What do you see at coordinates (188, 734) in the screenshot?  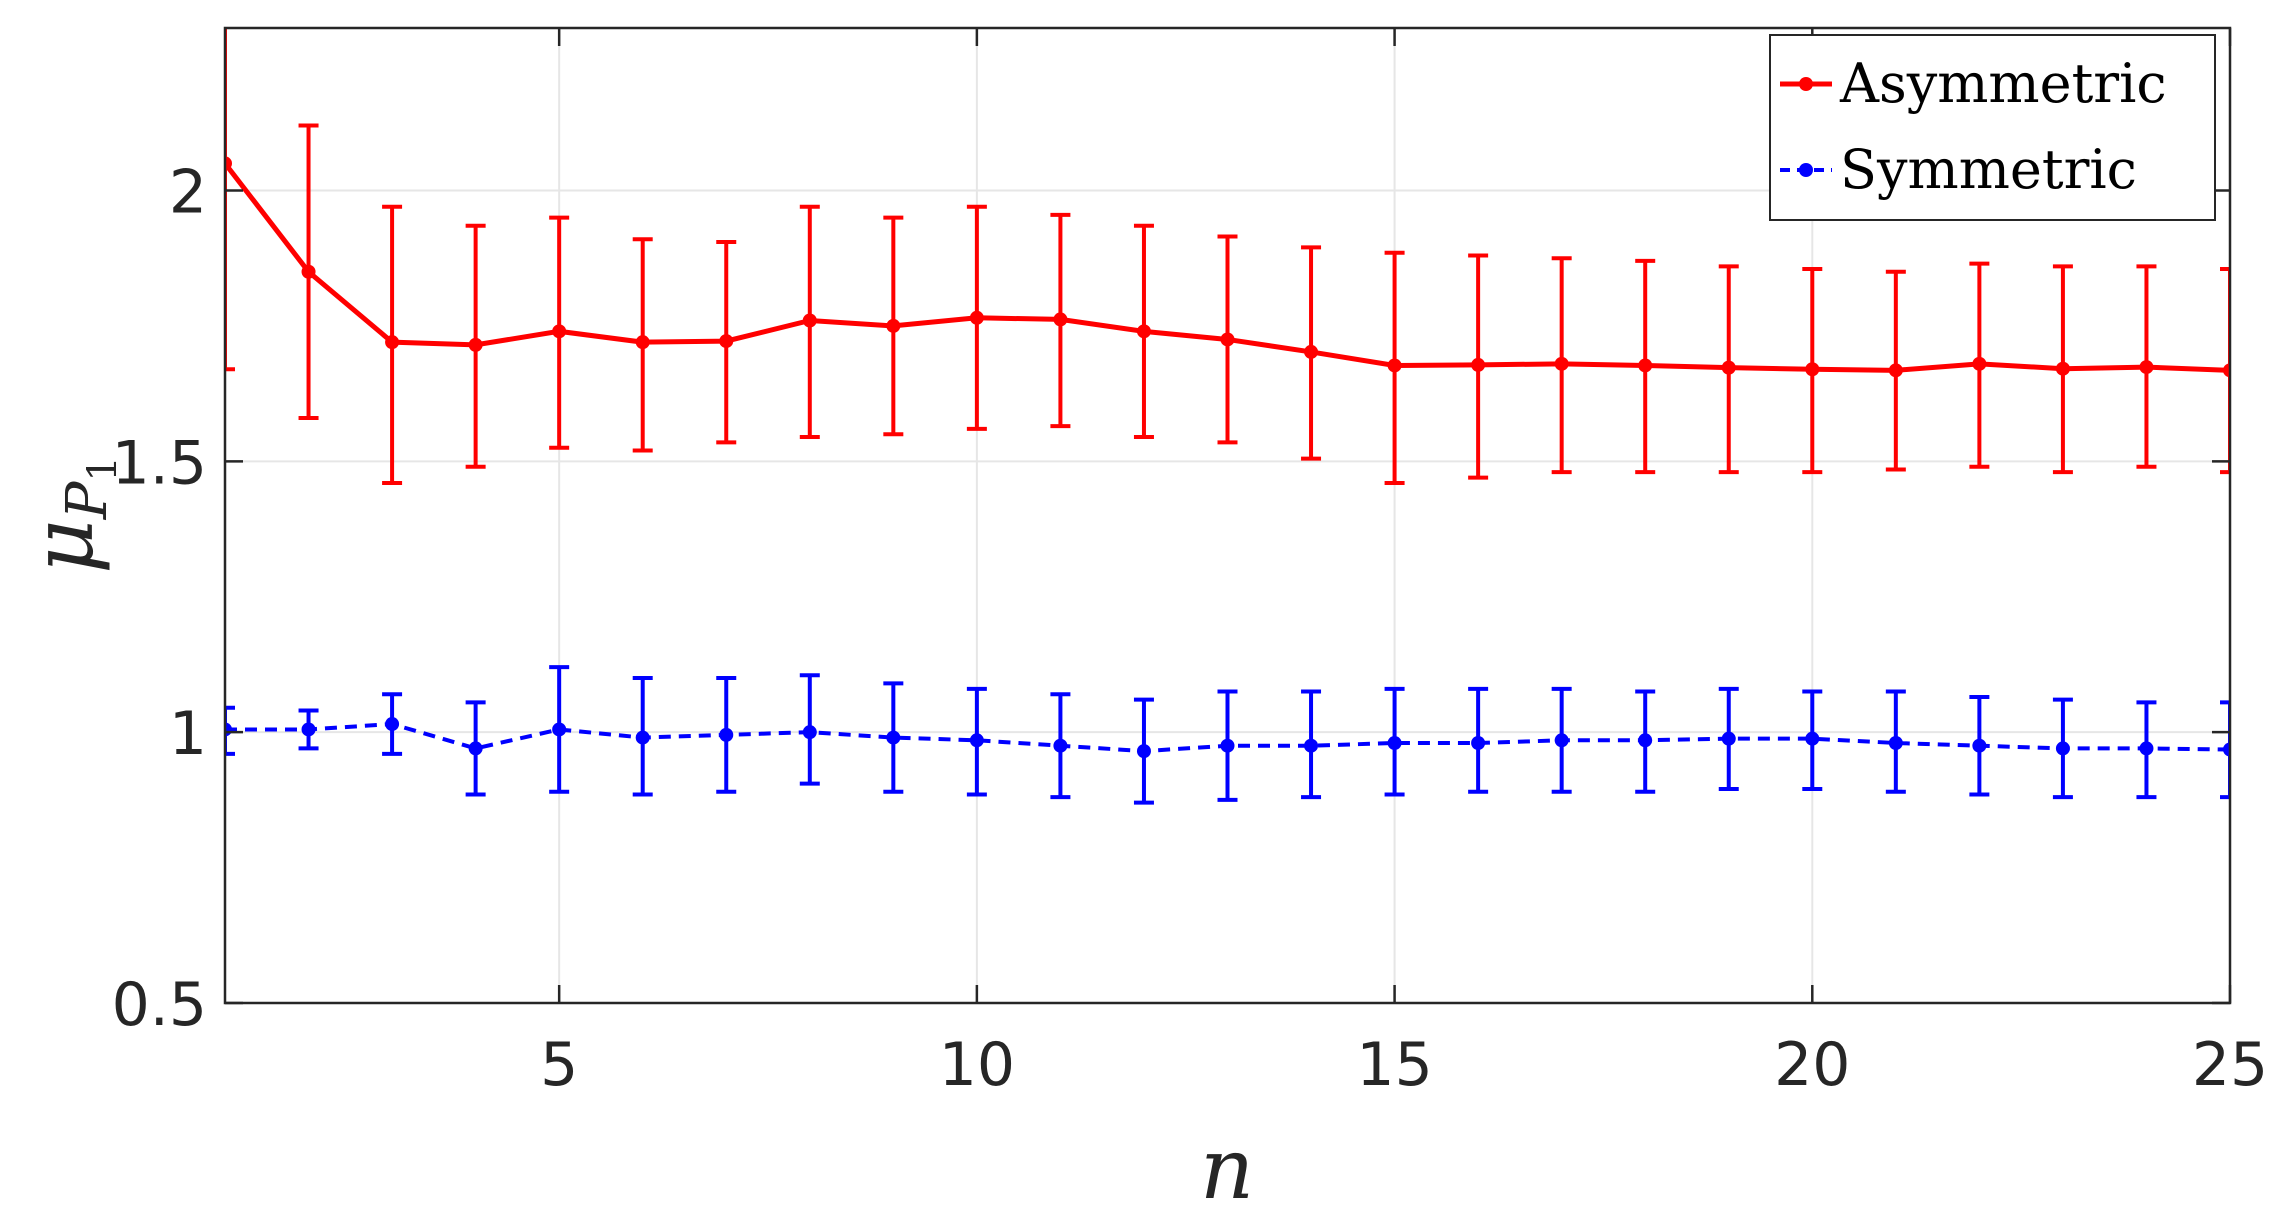 I see `y-tick-label: 1` at bounding box center [188, 734].